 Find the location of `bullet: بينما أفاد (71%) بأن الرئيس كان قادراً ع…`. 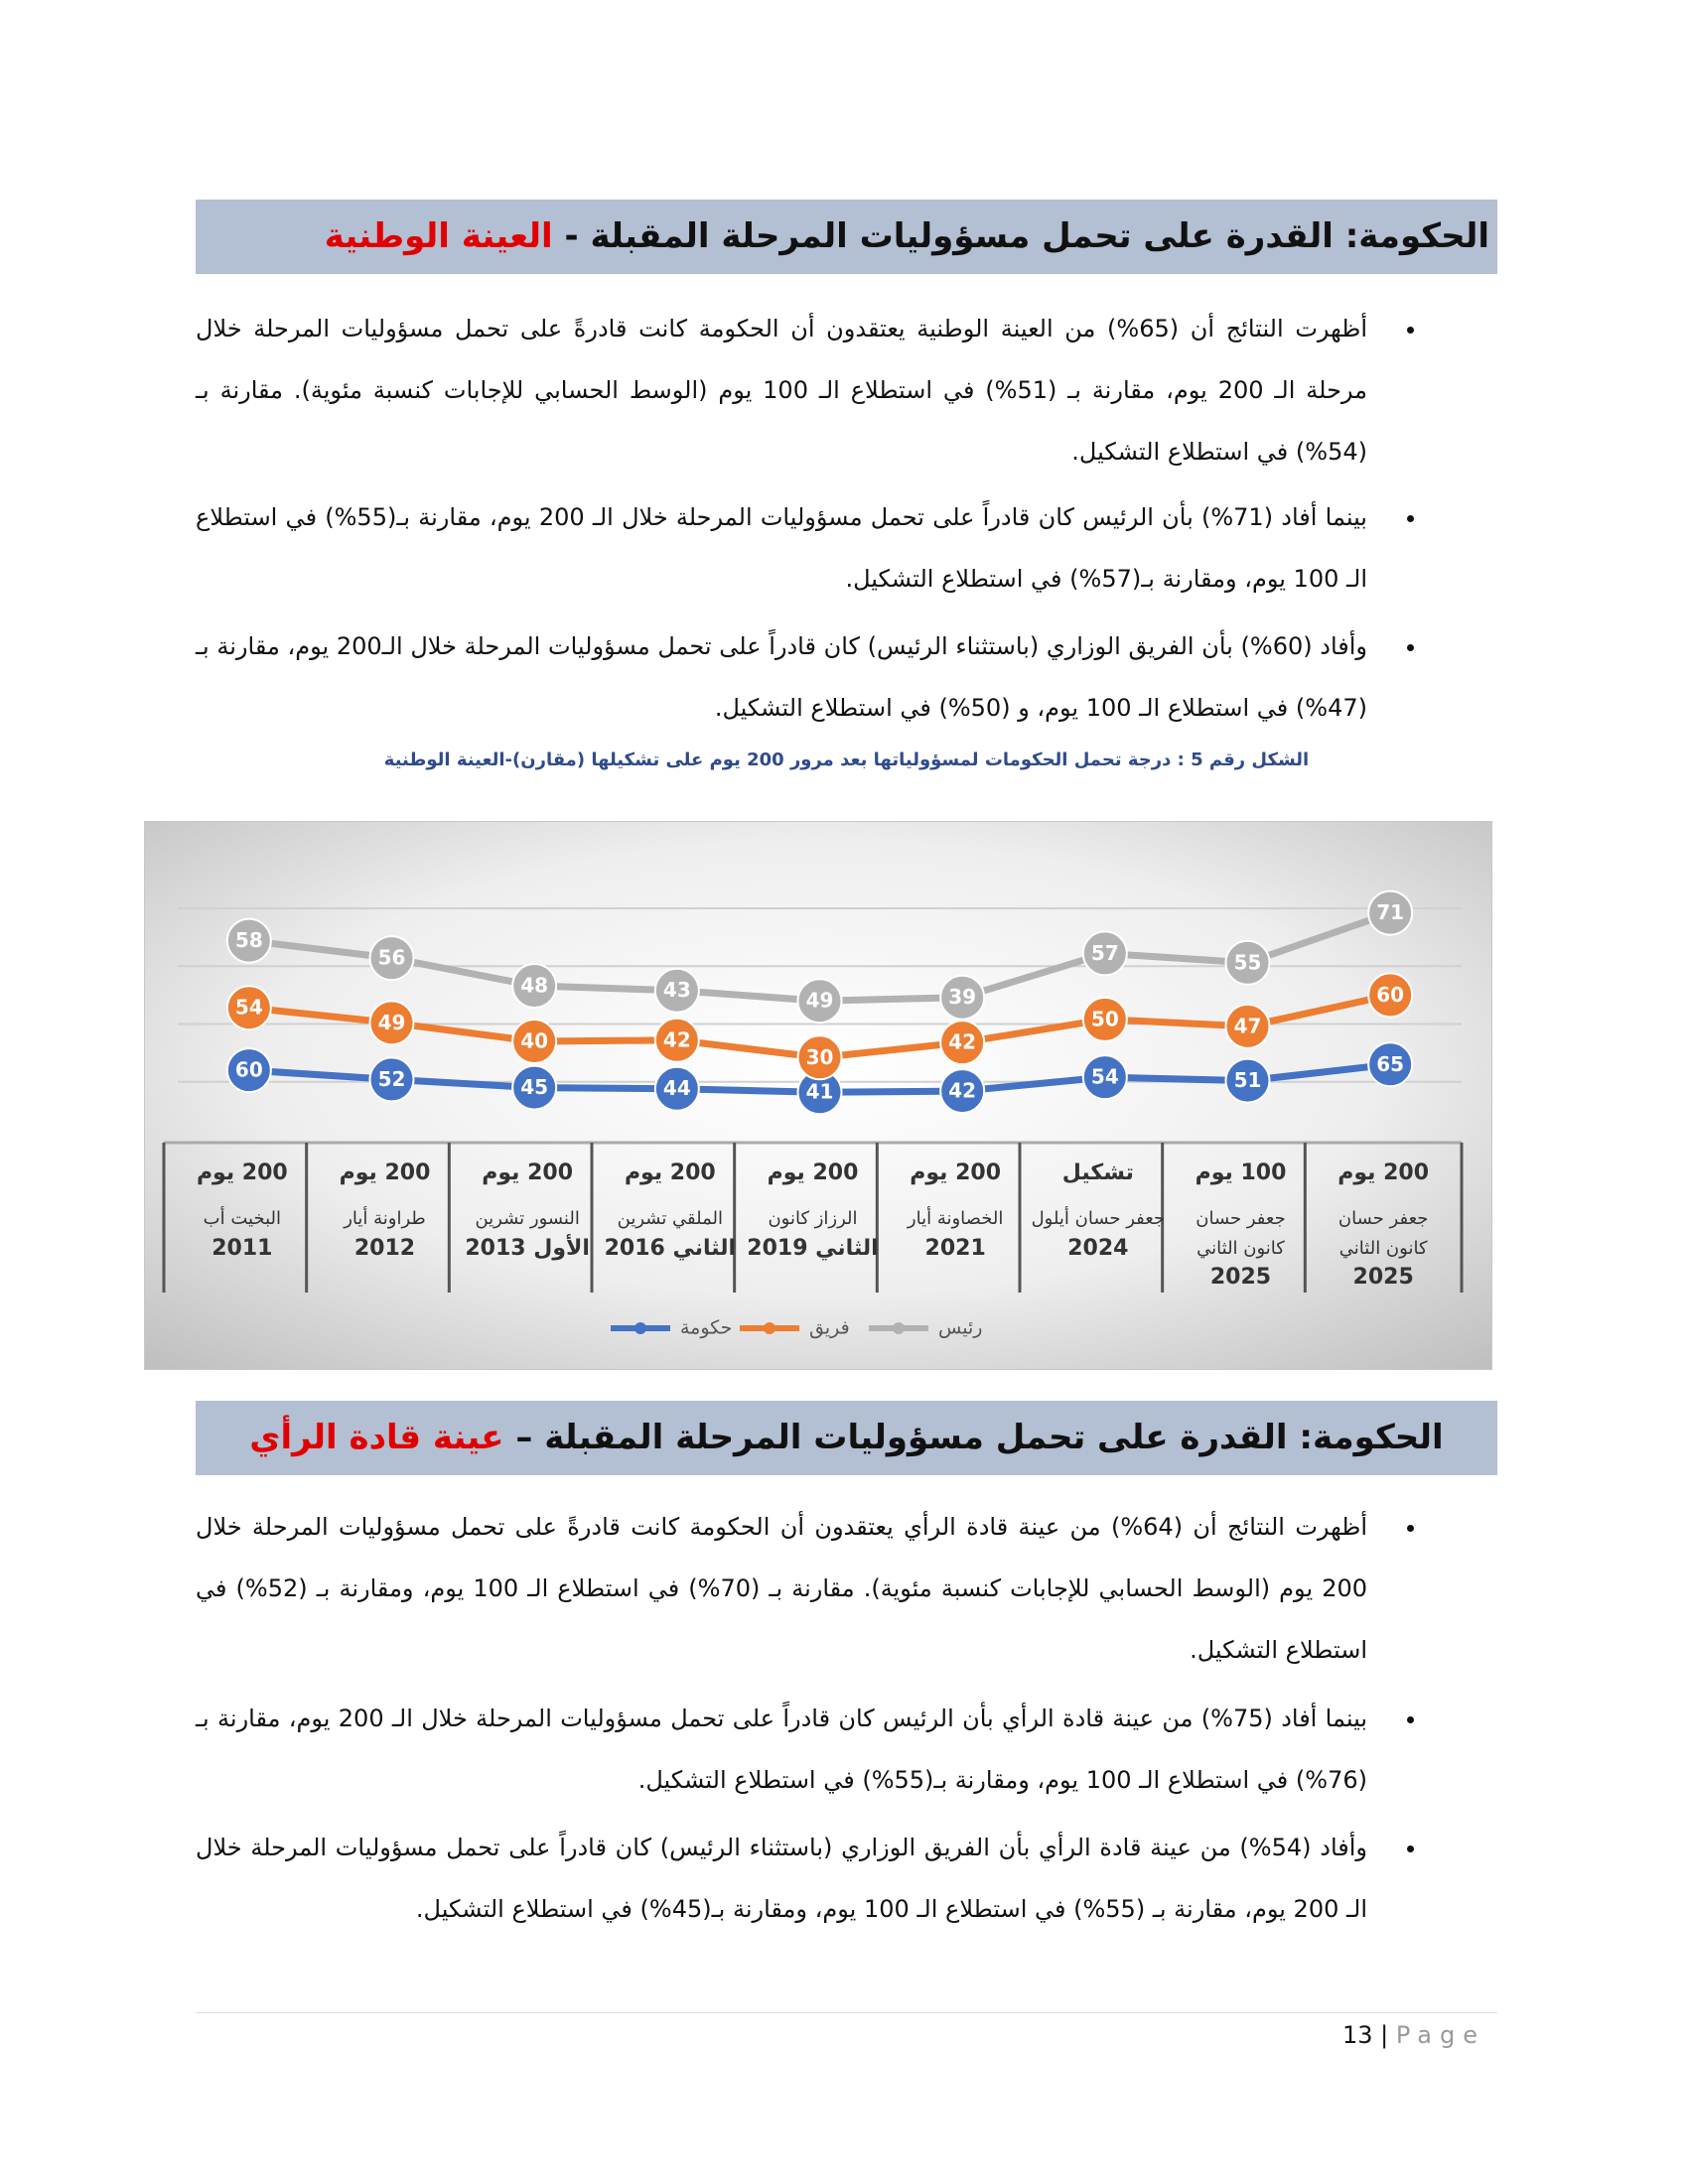

bullet: بينما أفاد (71%) بأن الرئيس كان قادراً ع… is located at coordinates (794, 548).